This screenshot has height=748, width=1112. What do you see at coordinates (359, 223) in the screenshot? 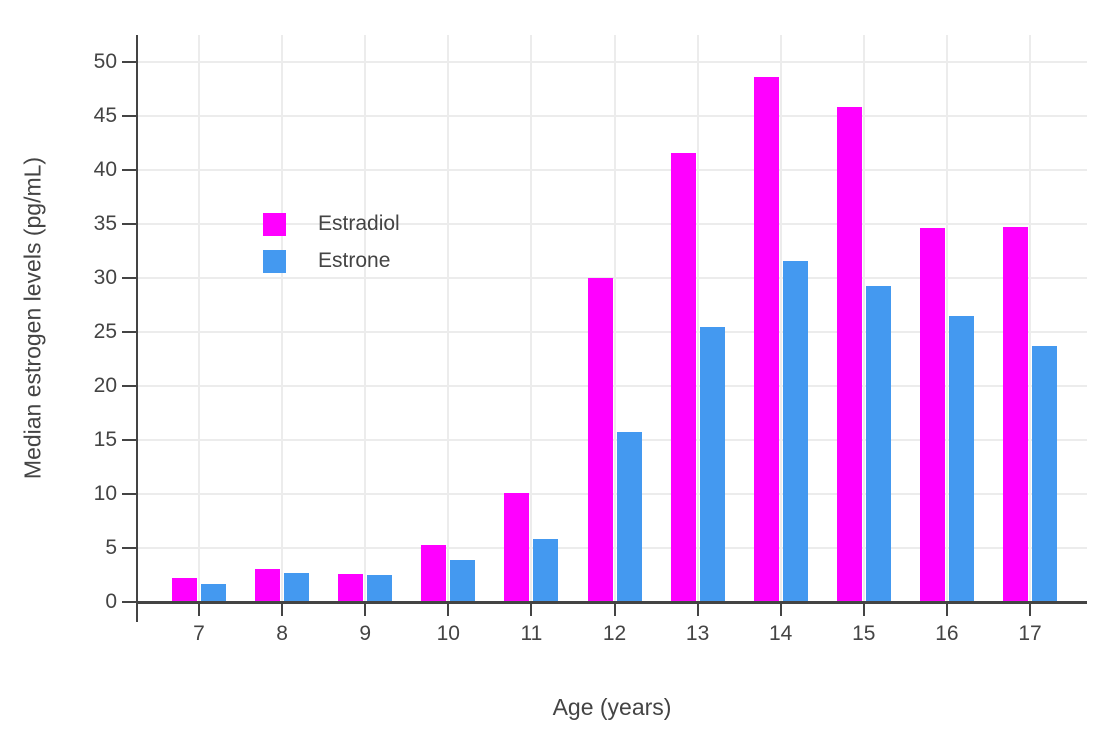
I see `legend-label-estradiol: Estradiol` at bounding box center [359, 223].